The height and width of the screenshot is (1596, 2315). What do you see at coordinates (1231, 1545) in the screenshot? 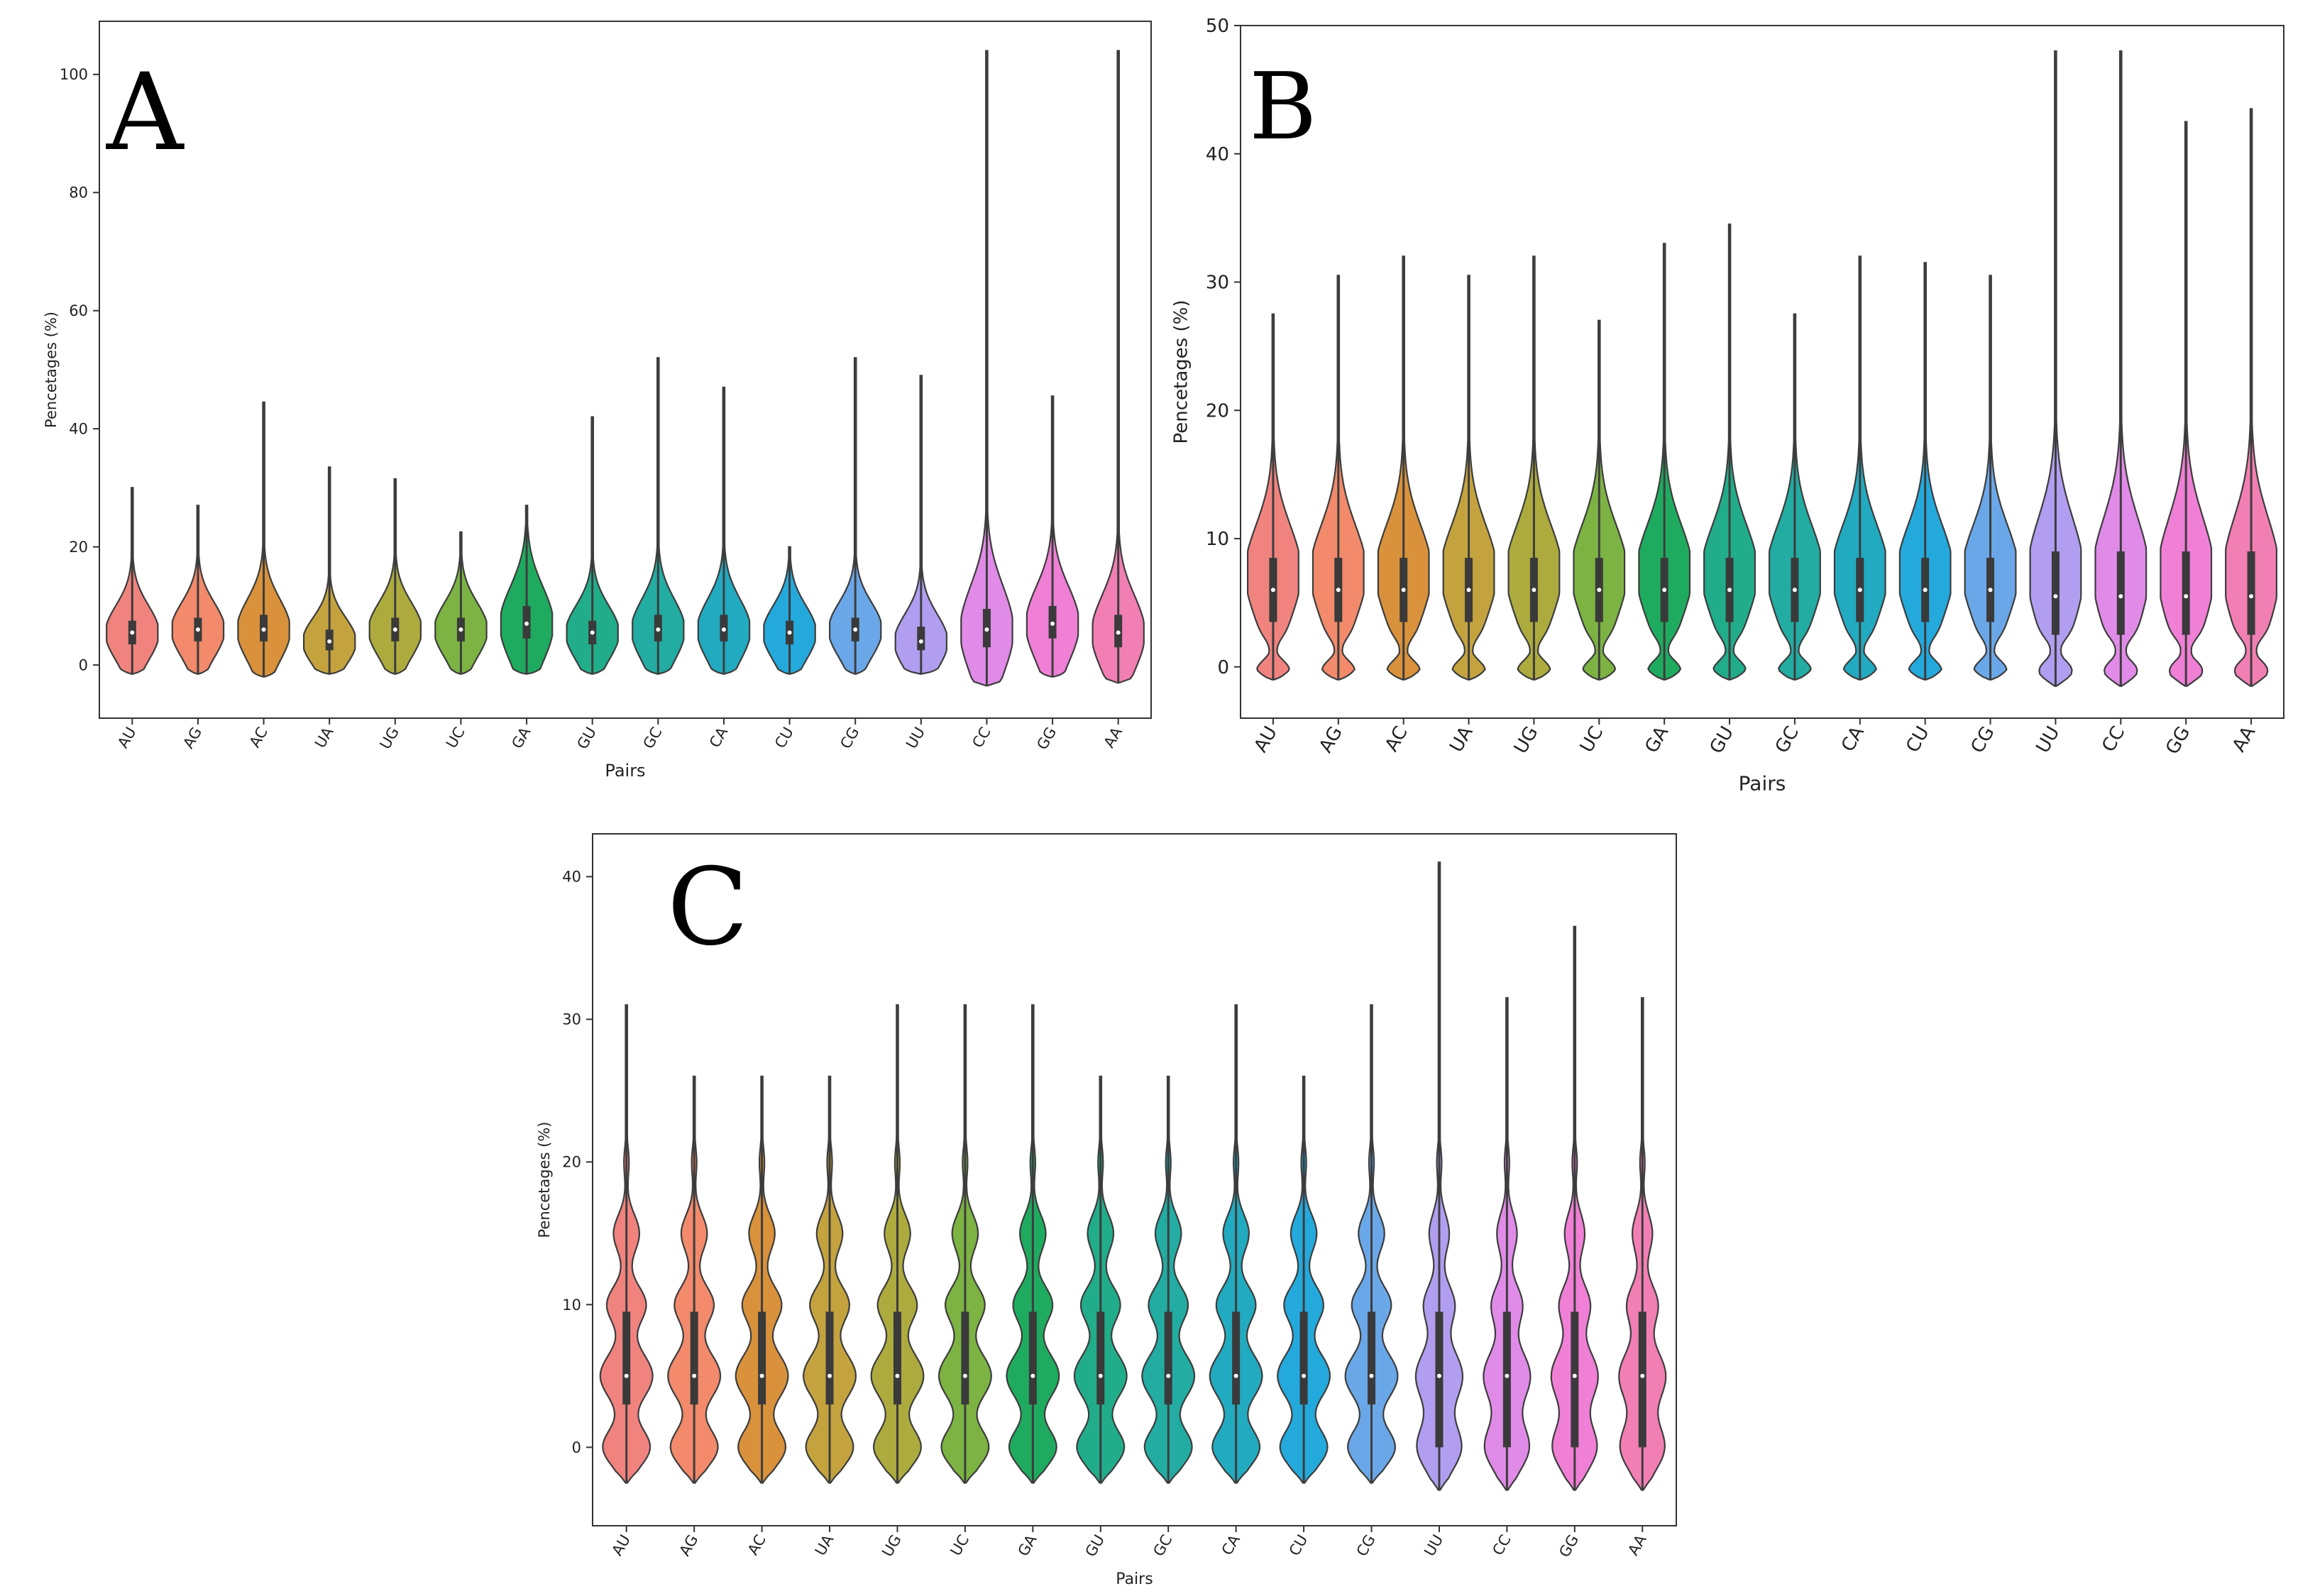
I see `x-tick-label-ca: CA` at bounding box center [1231, 1545].